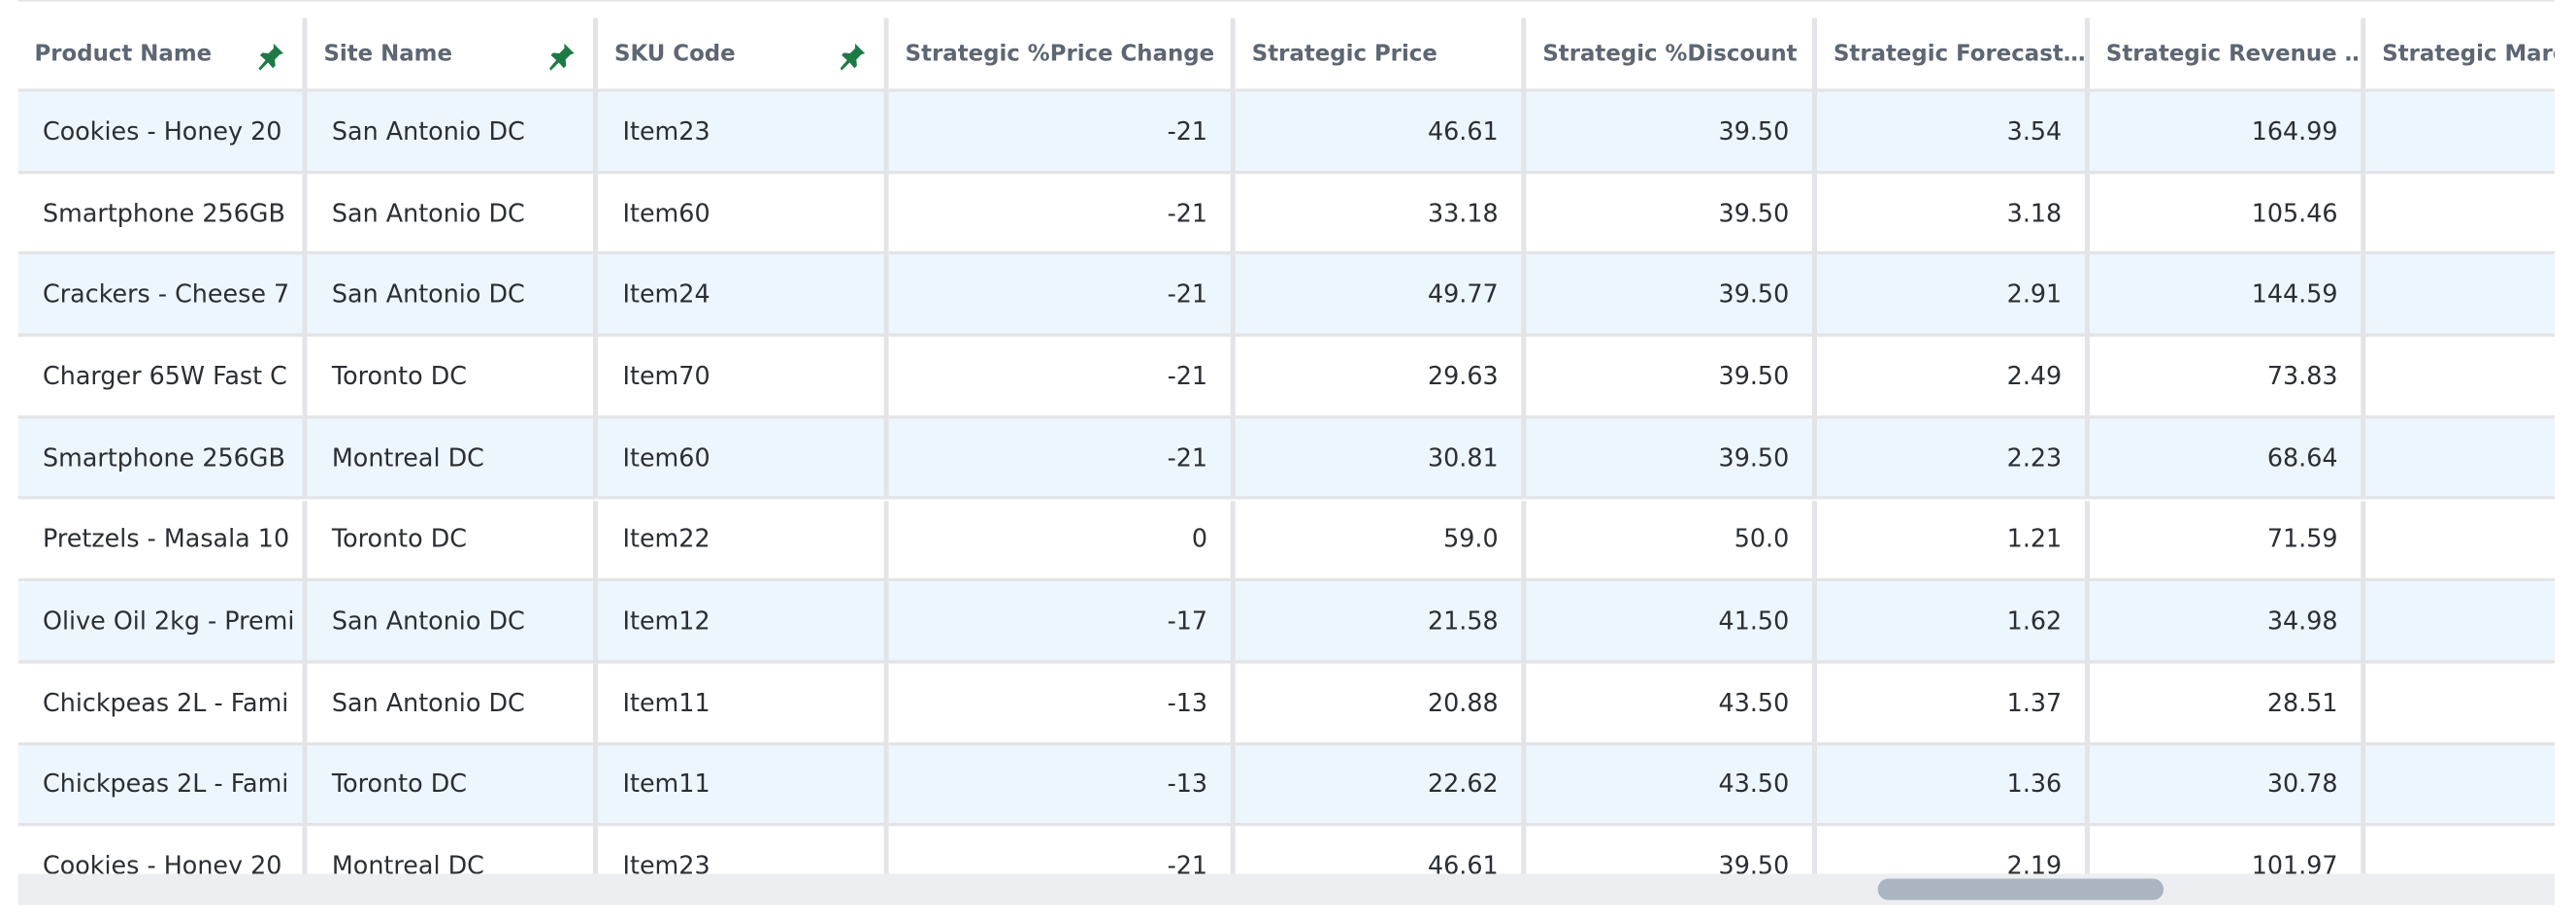 The width and height of the screenshot is (2576, 916). I want to click on cell-text: 28.51, so click(2302, 702).